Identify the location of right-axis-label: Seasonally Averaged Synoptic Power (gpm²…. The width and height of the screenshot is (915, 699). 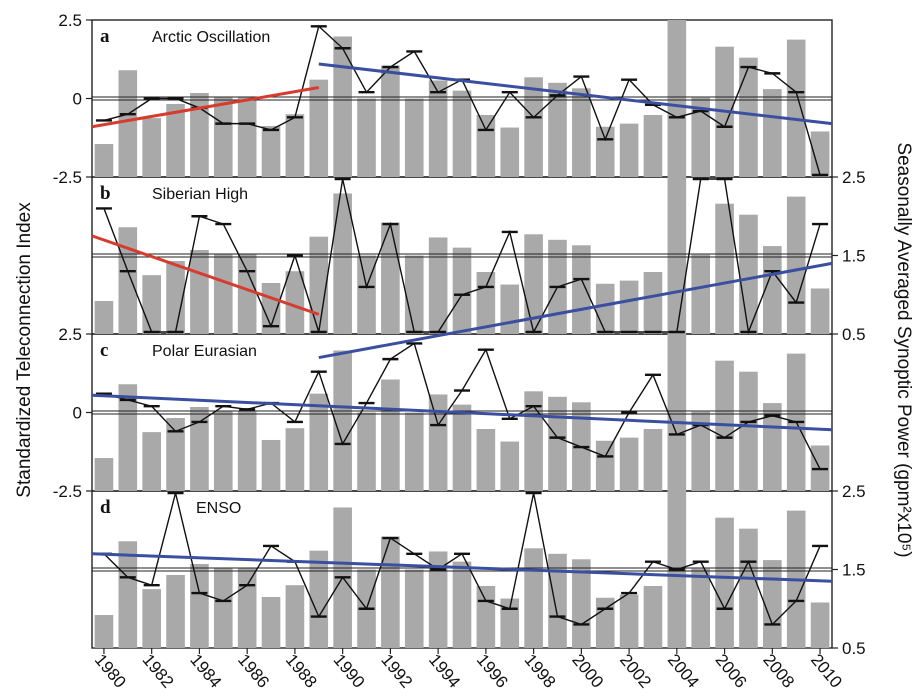
(903, 349).